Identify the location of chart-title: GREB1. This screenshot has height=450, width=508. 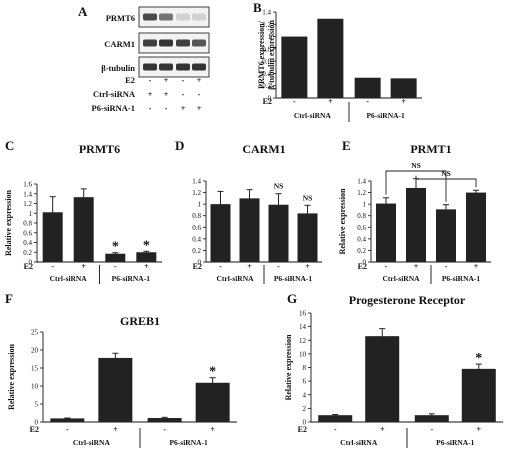
(140, 321).